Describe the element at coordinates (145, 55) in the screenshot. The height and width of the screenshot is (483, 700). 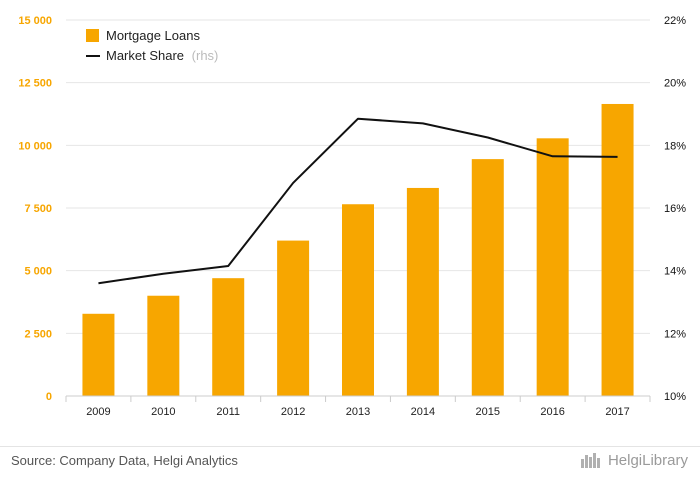
I see `legend-label-market-share-text: Market Share` at that location.